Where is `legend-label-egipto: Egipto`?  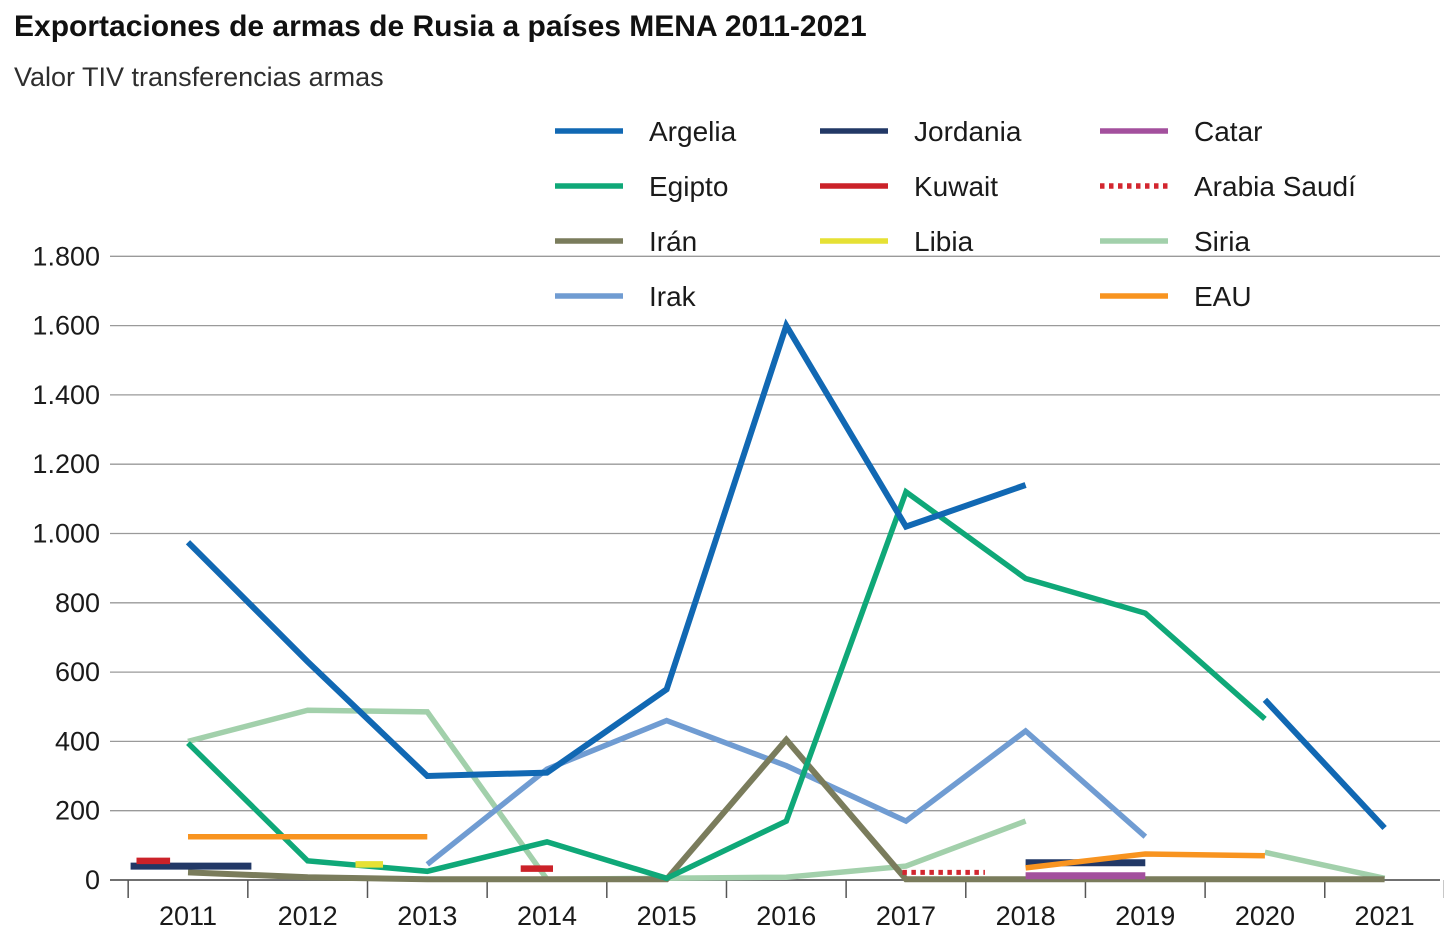
legend-label-egipto: Egipto is located at coordinates (688, 186).